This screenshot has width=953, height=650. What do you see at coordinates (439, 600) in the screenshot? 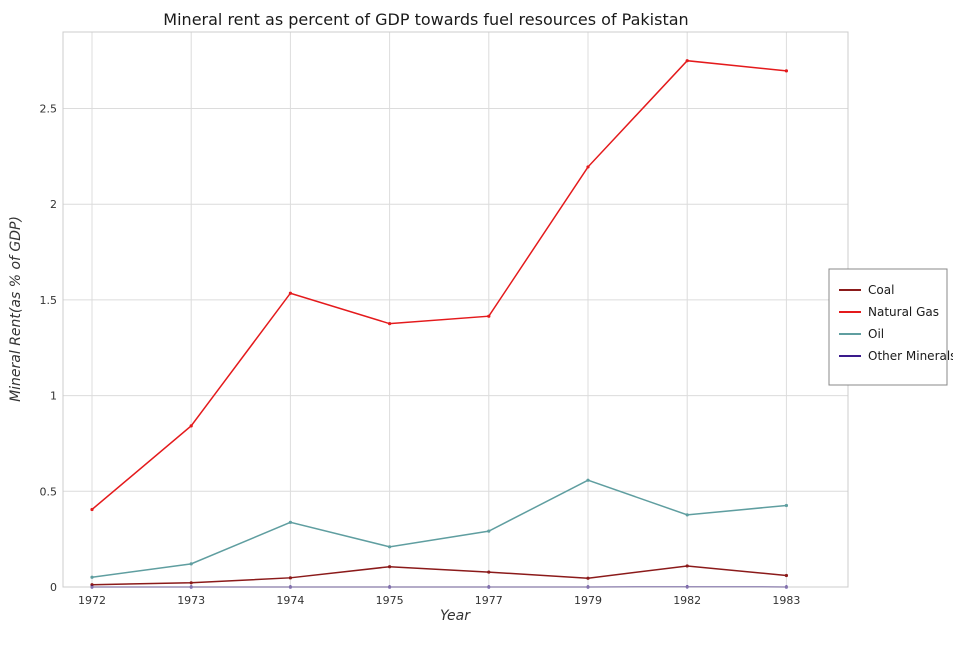
I see `x-axis: 1972 1973 1974 1975 1977 1979 1982 1983` at bounding box center [439, 600].